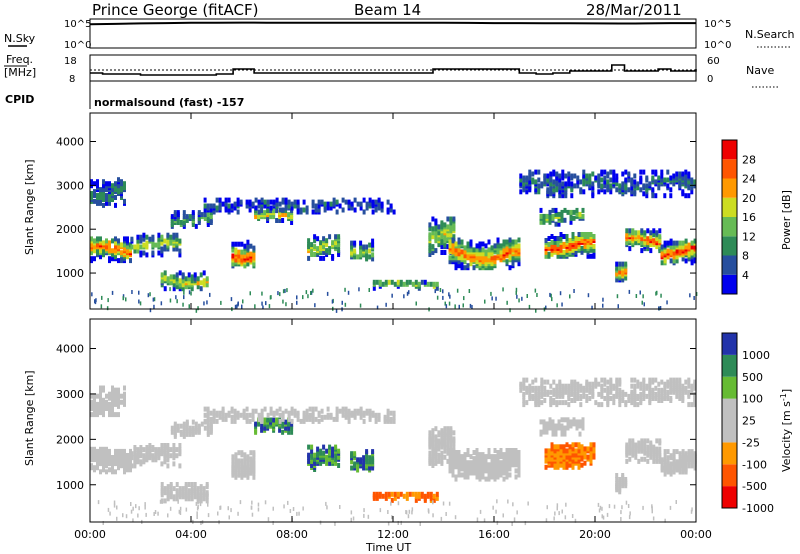  I want to click on ytick-label: 2000, so click(70, 439).